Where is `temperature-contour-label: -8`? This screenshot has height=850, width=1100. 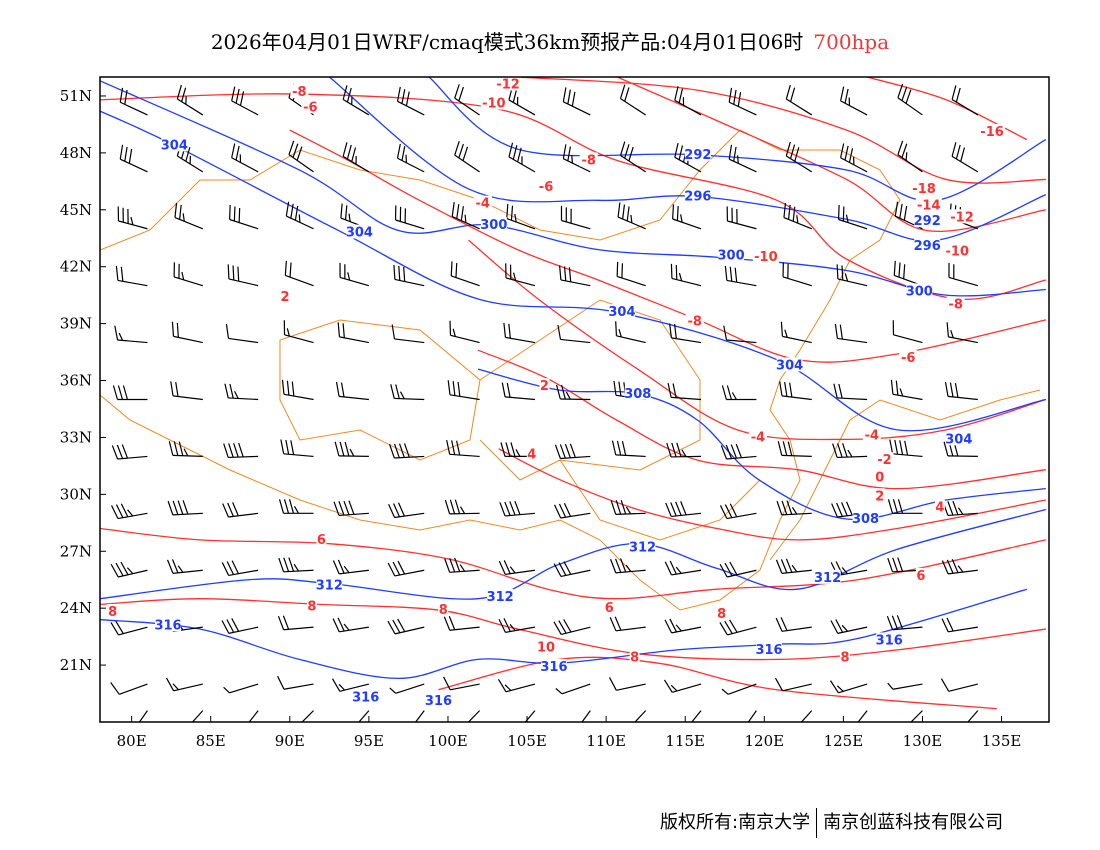 temperature-contour-label: -8 is located at coordinates (589, 160).